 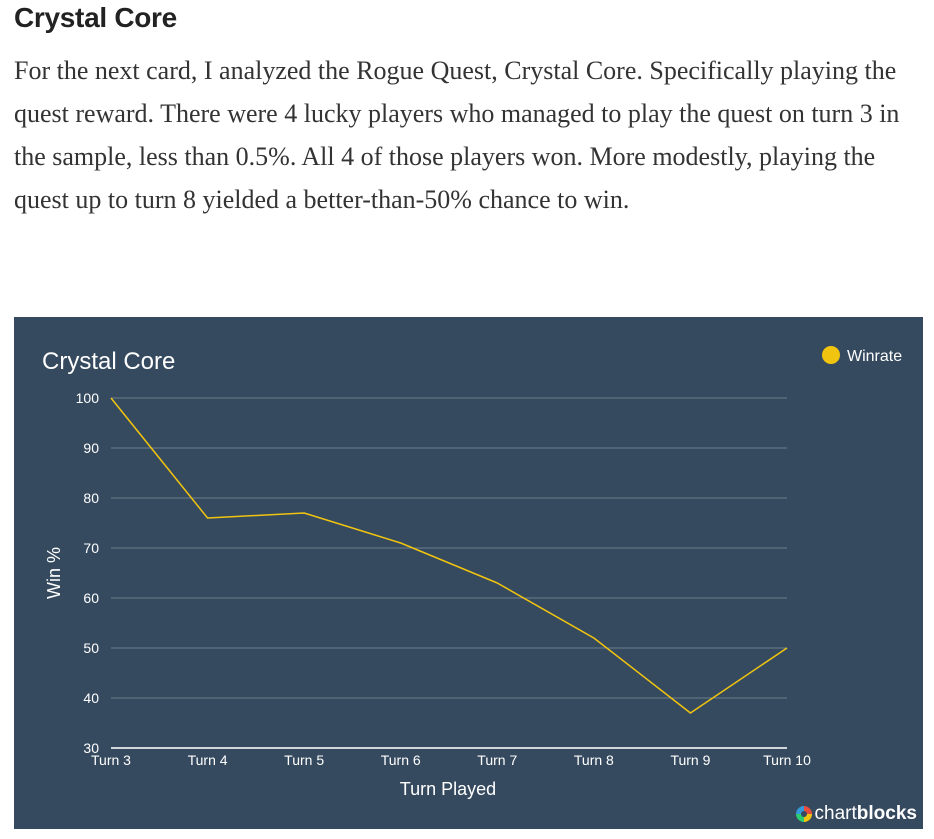 What do you see at coordinates (91, 448) in the screenshot?
I see `y-tick-label: 90` at bounding box center [91, 448].